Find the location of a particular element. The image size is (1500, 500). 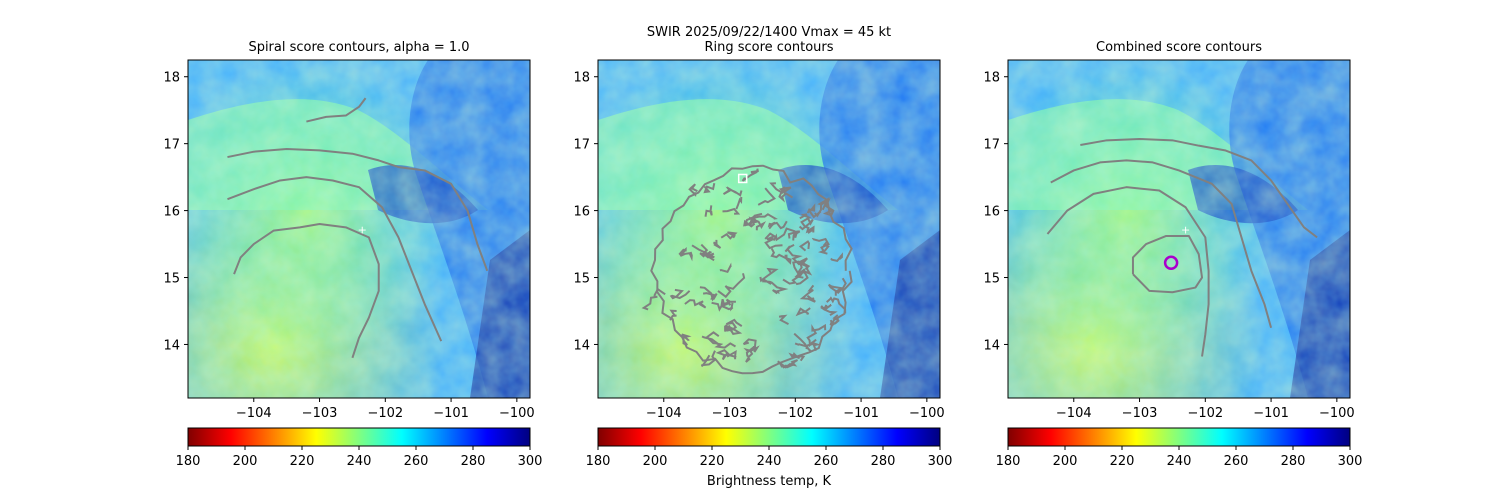

x-tick-label: −102 is located at coordinates (385, 413).